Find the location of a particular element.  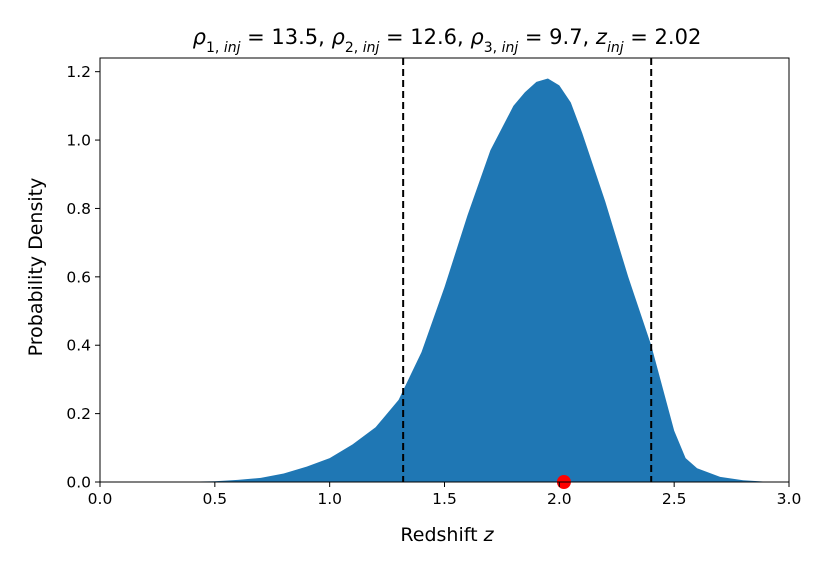

x-tick-label: 0.0 is located at coordinates (100, 499).